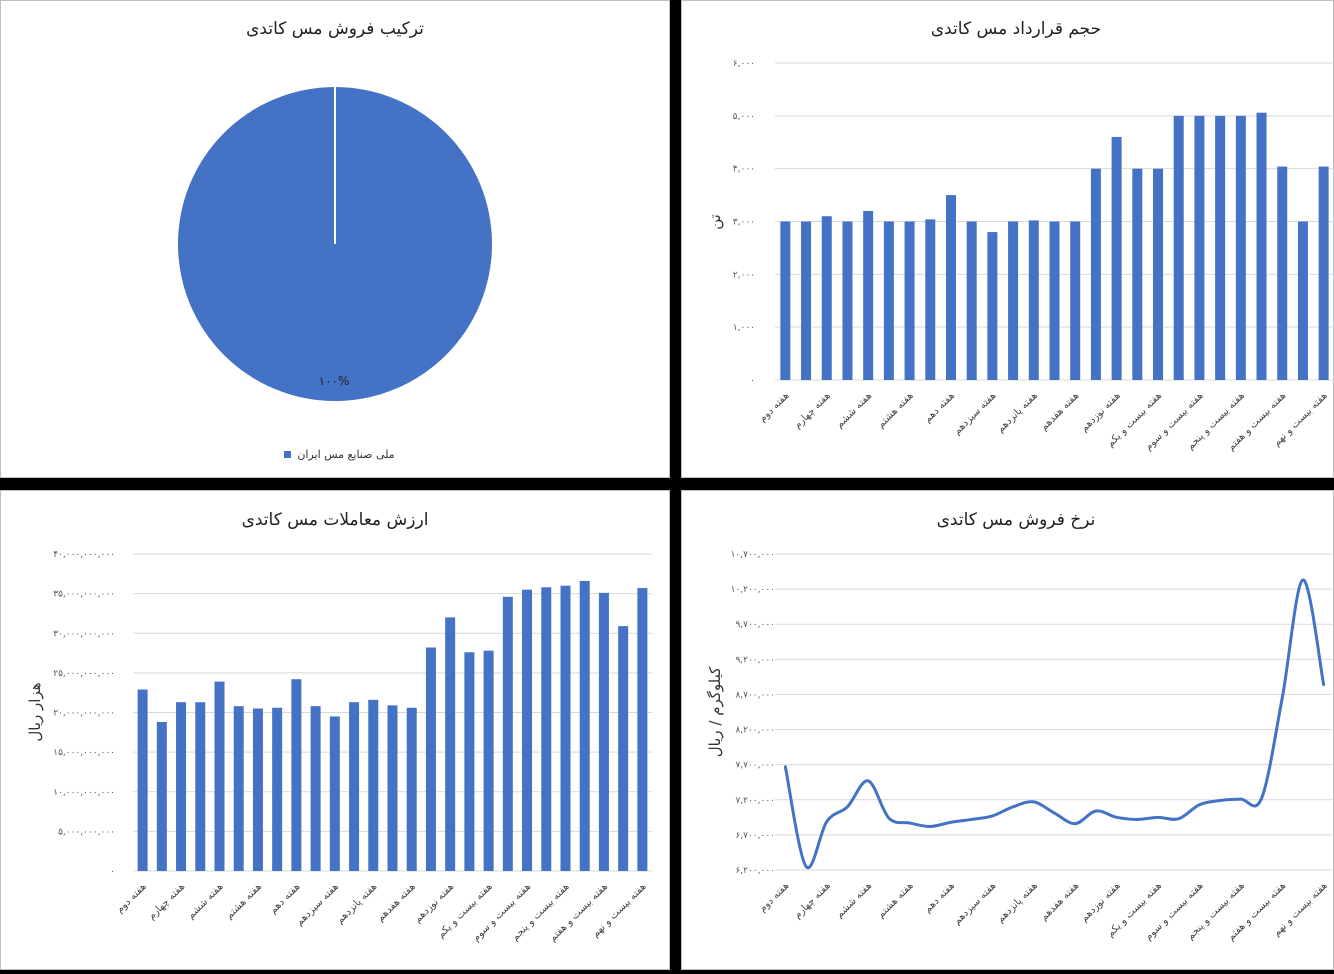 The width and height of the screenshot is (1334, 974). What do you see at coordinates (744, 223) in the screenshot?
I see `volume-y-tick-label: ۳,۰۰۰` at bounding box center [744, 223].